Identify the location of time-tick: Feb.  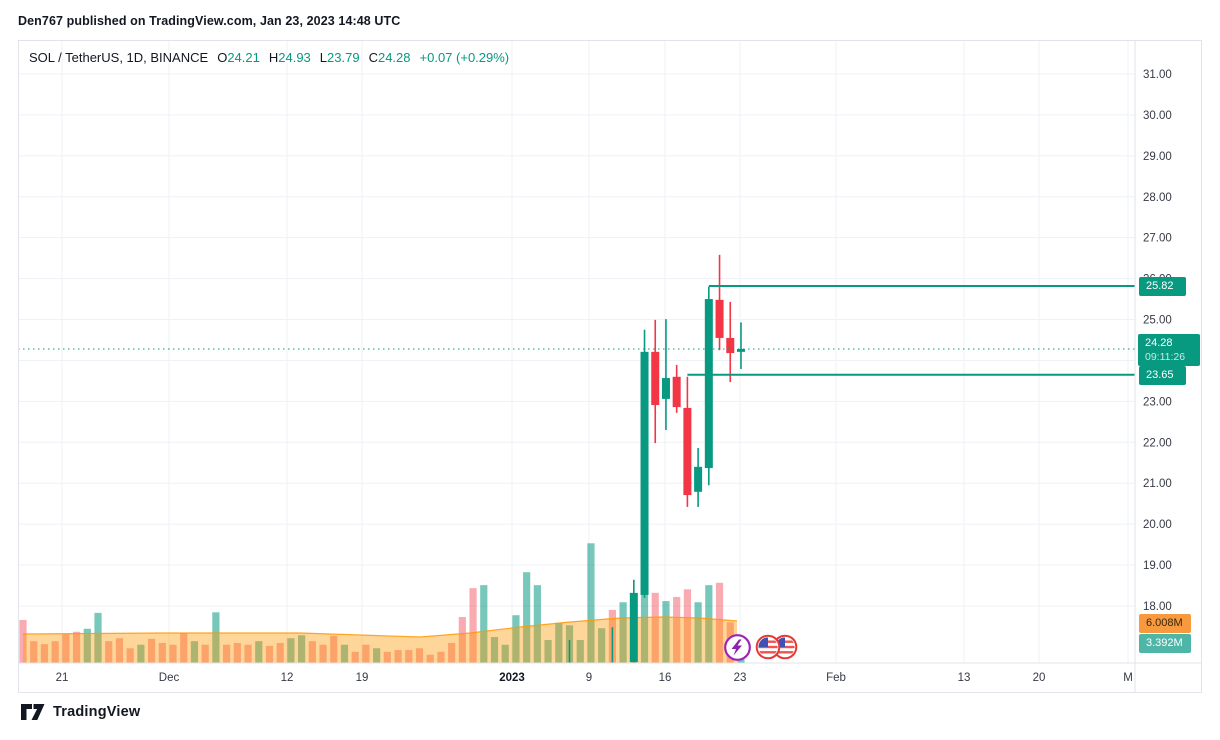
(836, 678).